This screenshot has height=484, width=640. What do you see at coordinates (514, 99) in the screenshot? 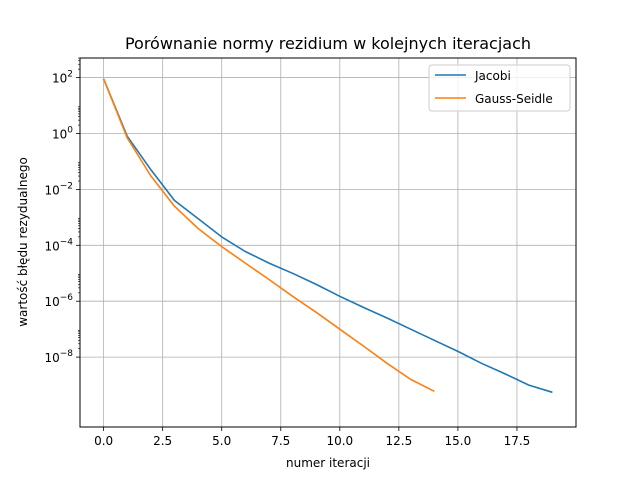
I see `legend-label-gauss-seidle: Gauss-Seidle` at bounding box center [514, 99].